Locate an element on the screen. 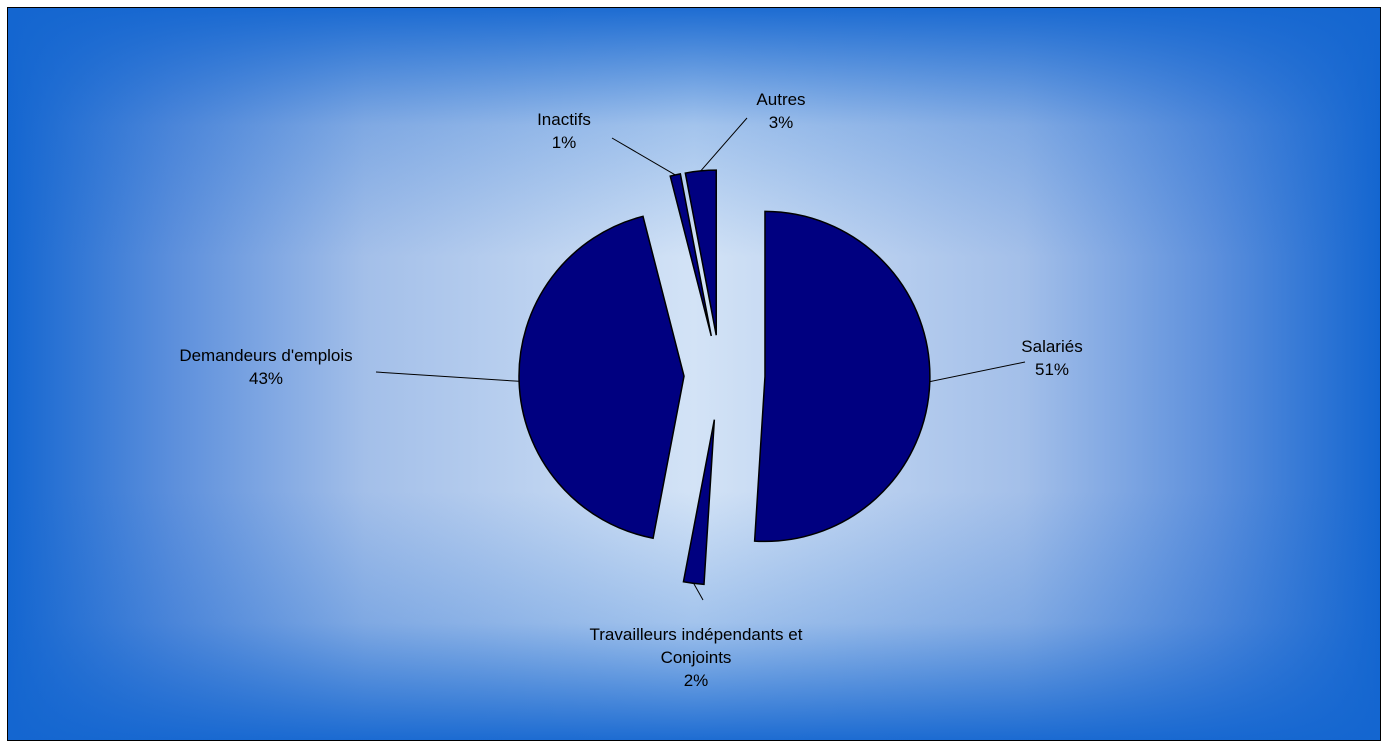  slice-label-travailleurs-independants-et-conjoints: Travailleurs indépendants et Conjoints 2% is located at coordinates (696, 657).